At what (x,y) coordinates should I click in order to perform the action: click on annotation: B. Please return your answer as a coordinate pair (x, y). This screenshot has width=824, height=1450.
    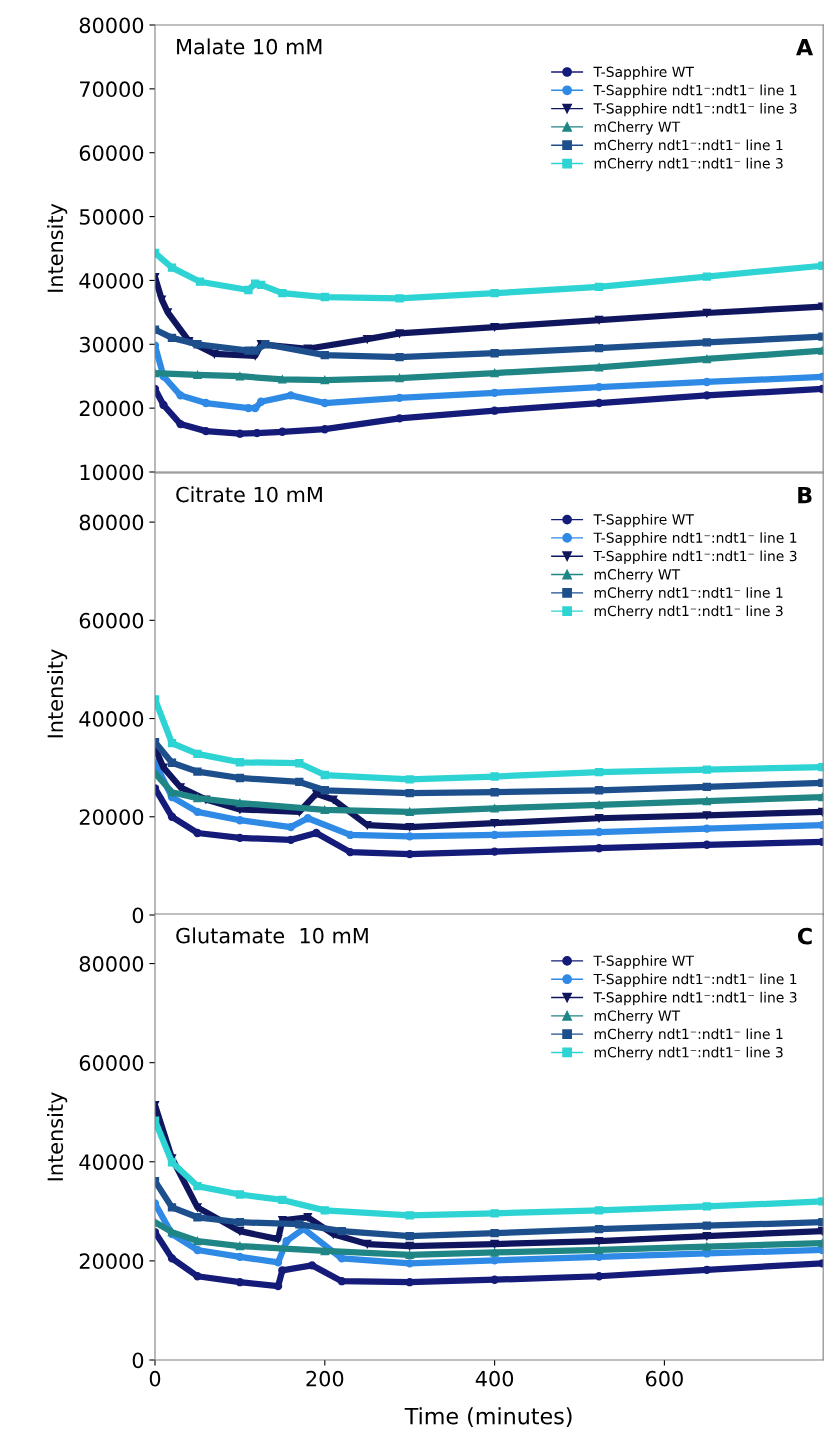
    Looking at the image, I should click on (805, 495).